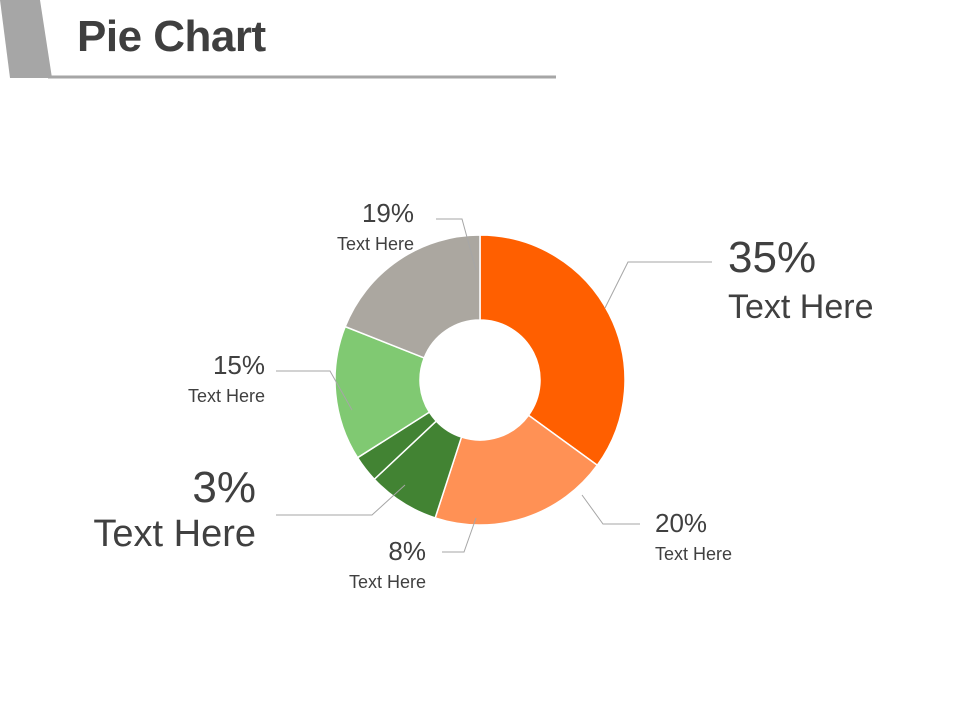 Image resolution: width=960 pixels, height=720 pixels. I want to click on title-accent-bar, so click(26, 39).